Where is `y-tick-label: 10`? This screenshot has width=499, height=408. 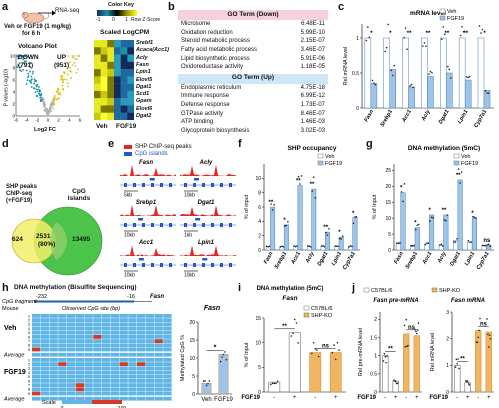 y-tick-label: 10 is located at coordinates (258, 179).